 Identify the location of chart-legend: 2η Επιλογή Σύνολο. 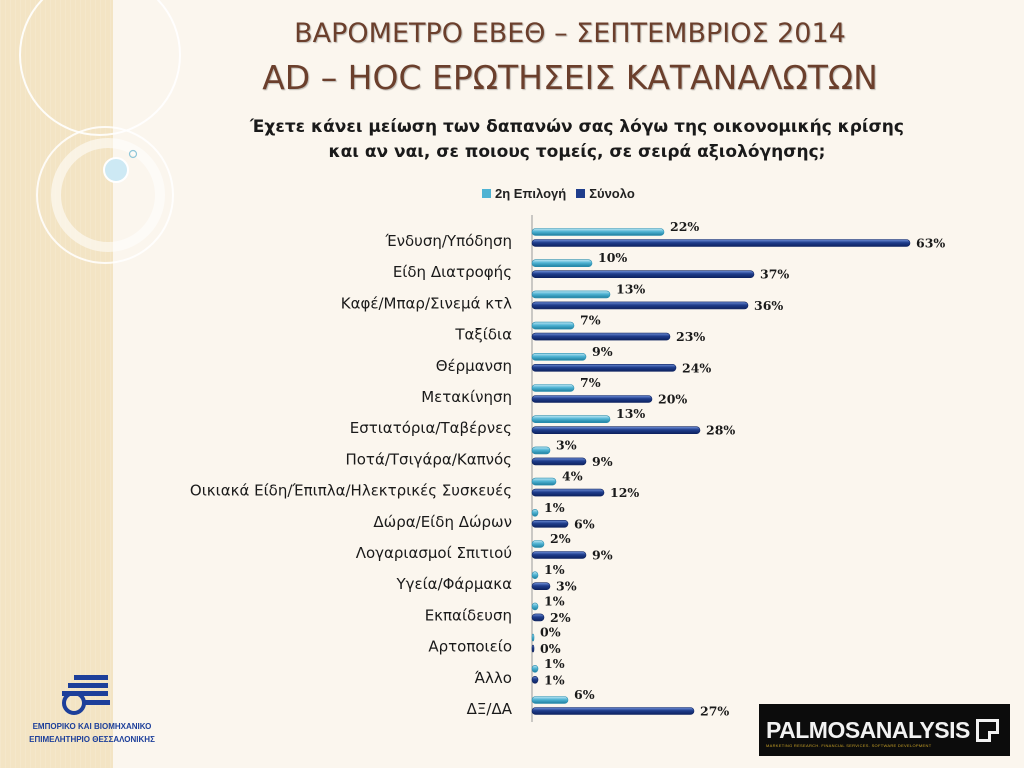
(558, 193).